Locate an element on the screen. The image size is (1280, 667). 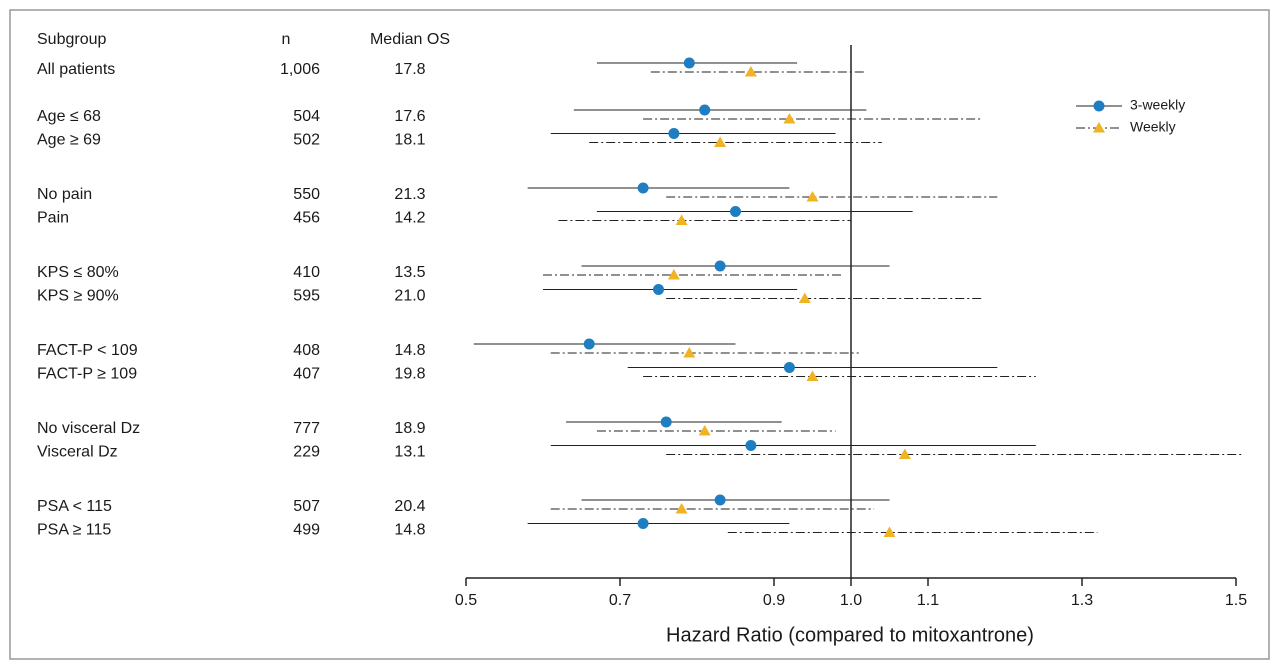
n-value: 595 is located at coordinates (306, 296).